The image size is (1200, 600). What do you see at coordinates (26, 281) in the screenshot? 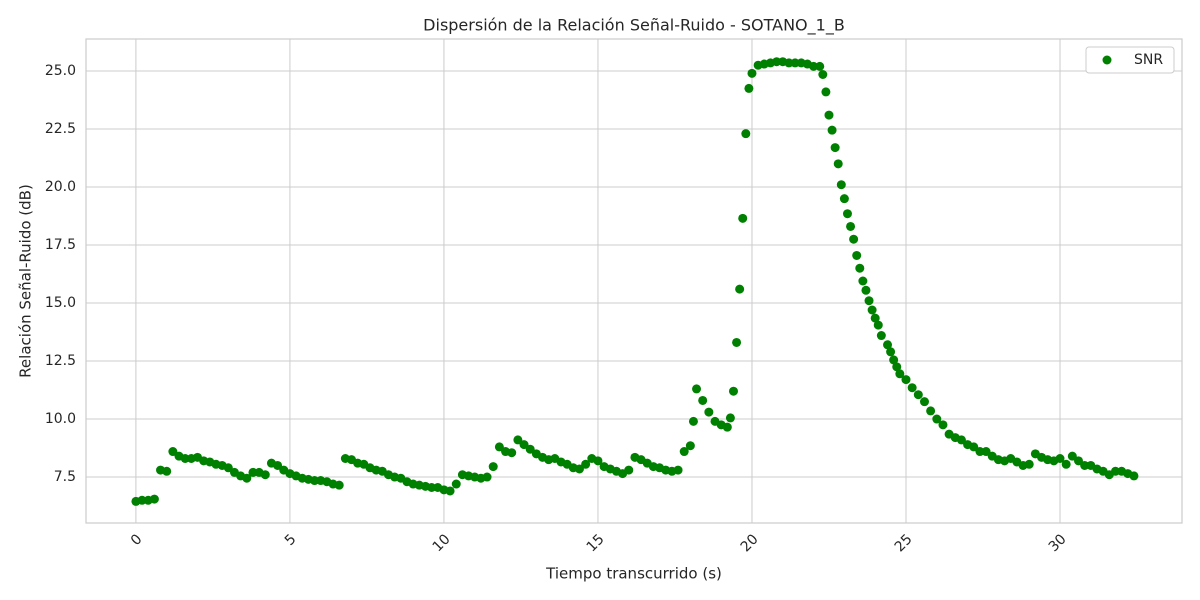
I see `y-axis-label: Relación Señal-Ruido (dB)` at bounding box center [26, 281].